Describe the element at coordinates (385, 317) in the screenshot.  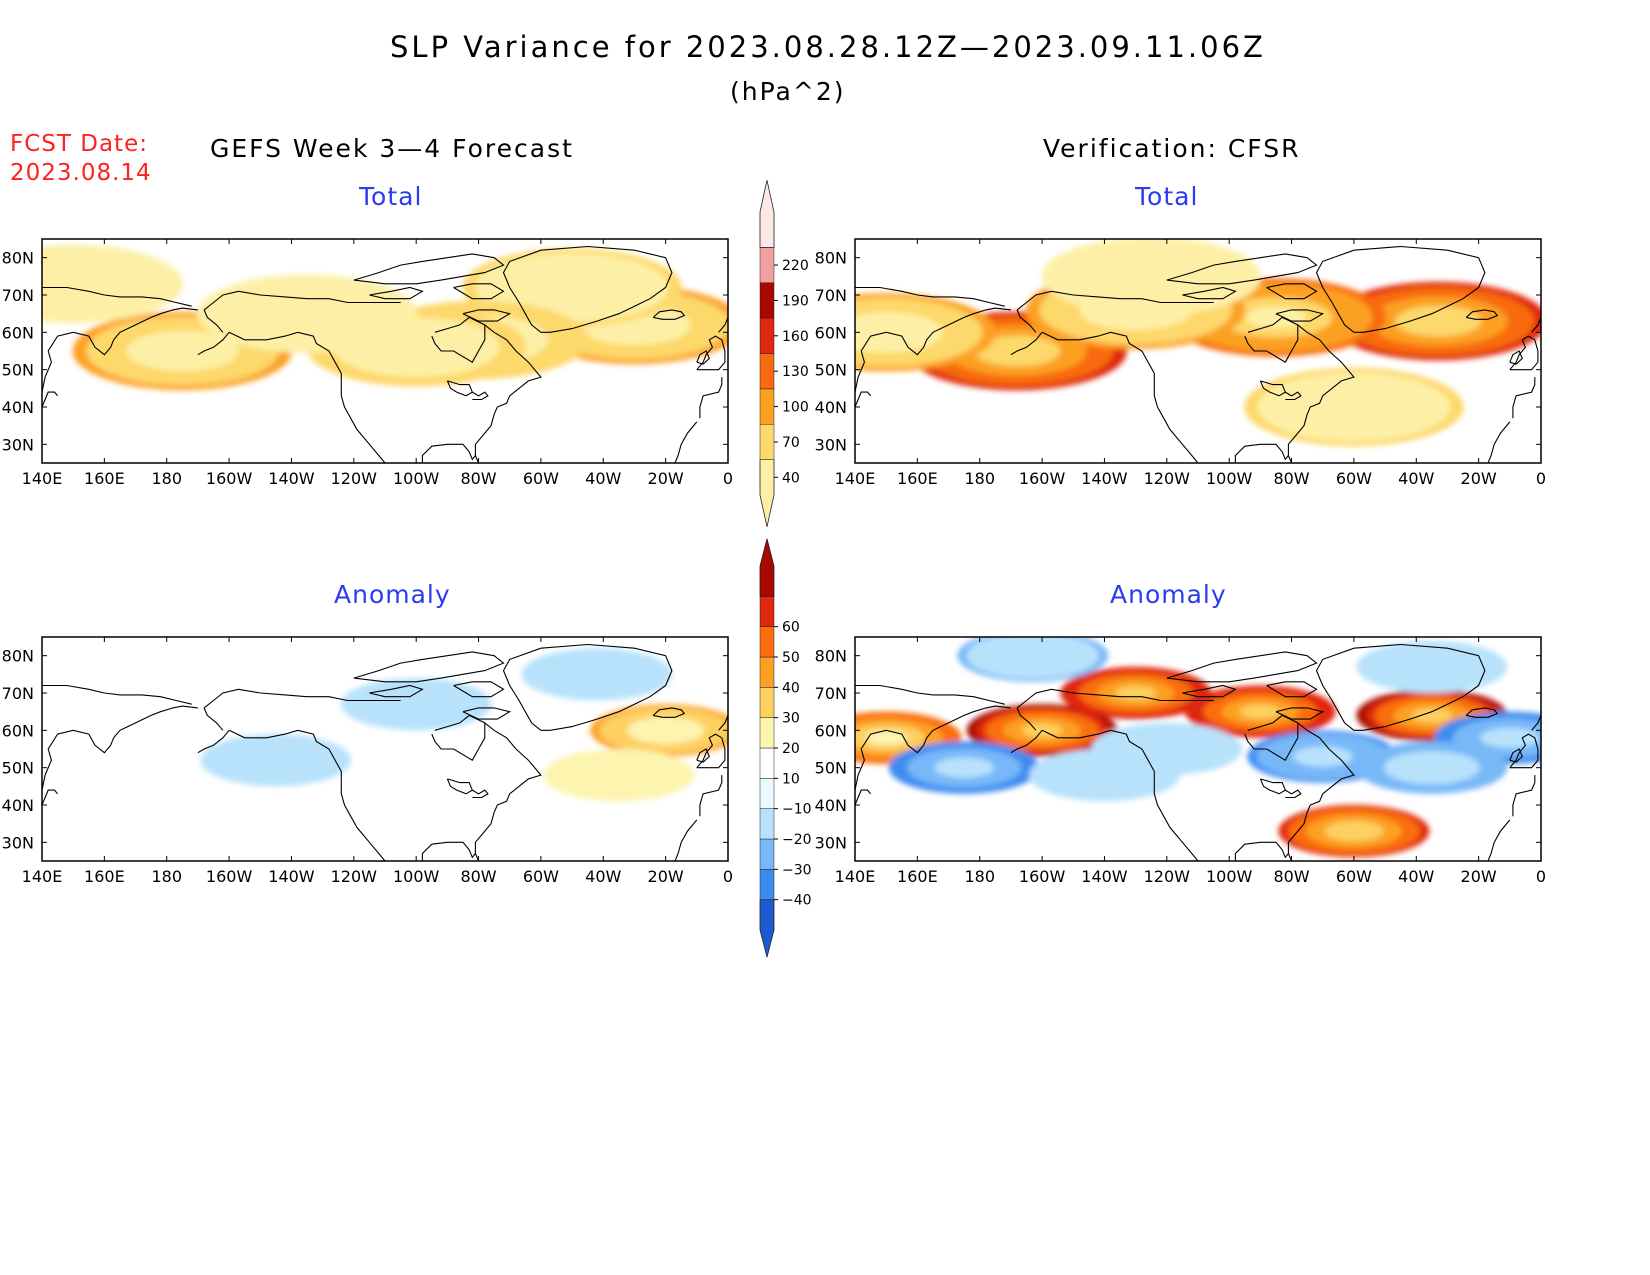
I see `shaded-field` at that location.